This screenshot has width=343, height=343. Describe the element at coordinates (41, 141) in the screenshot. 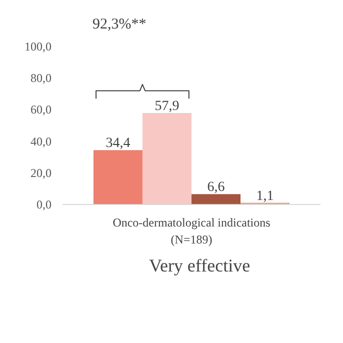

I see `y-tick-label: 40,0` at that location.